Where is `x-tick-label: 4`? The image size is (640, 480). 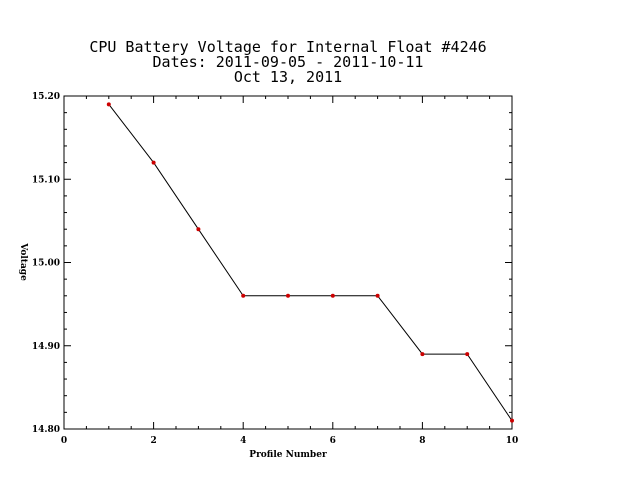 x-tick-label: 4 is located at coordinates (243, 441).